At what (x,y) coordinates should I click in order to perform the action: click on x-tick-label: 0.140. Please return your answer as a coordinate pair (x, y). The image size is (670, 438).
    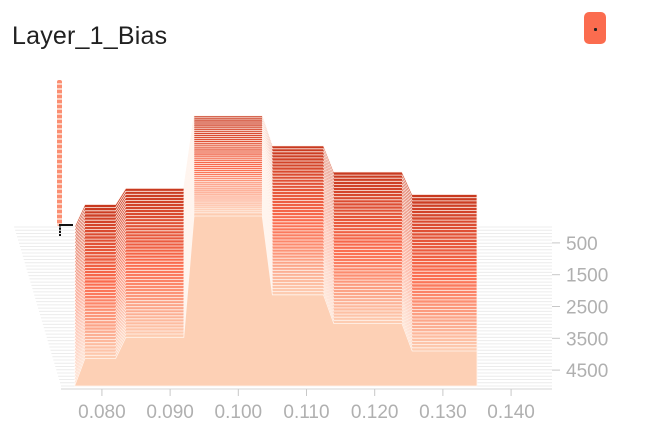
    Looking at the image, I should click on (511, 412).